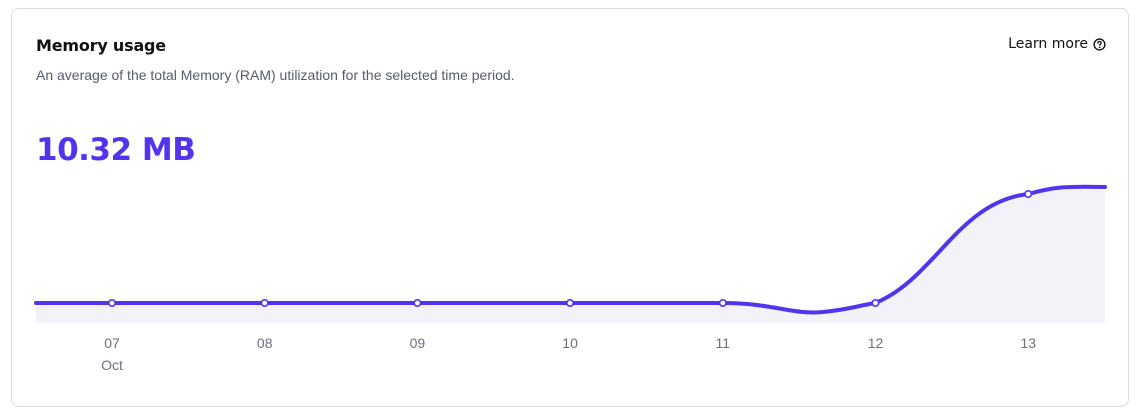 Image resolution: width=1141 pixels, height=418 pixels. What do you see at coordinates (1099, 44) in the screenshot?
I see `question-circle-icon` at bounding box center [1099, 44].